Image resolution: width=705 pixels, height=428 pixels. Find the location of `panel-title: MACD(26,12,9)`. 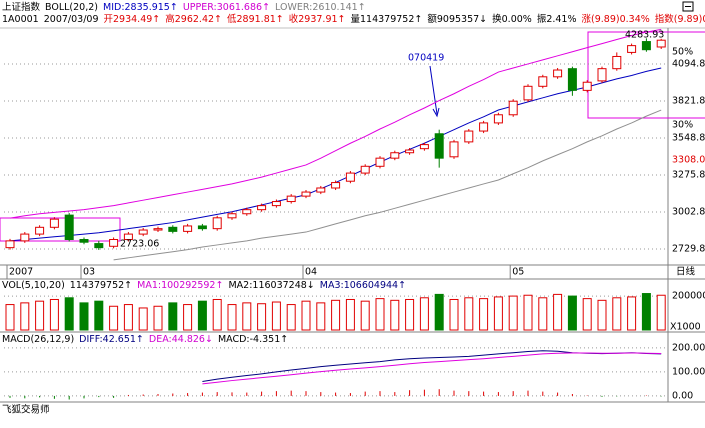

panel-title: MACD(26,12,9) is located at coordinates (38, 339).